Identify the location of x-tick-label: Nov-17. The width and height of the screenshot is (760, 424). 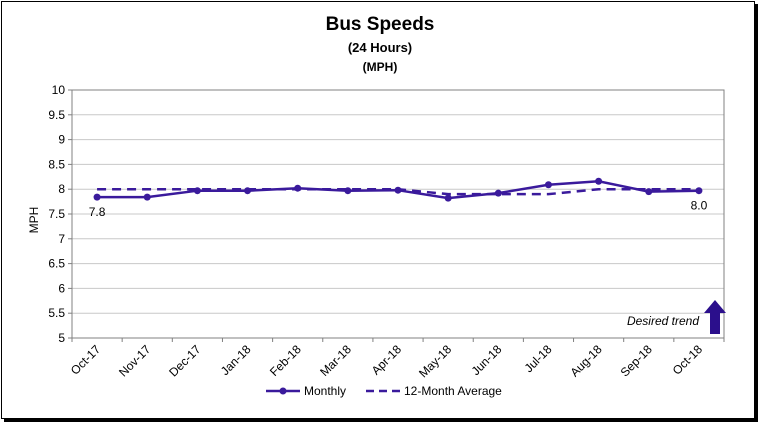
(134, 360).